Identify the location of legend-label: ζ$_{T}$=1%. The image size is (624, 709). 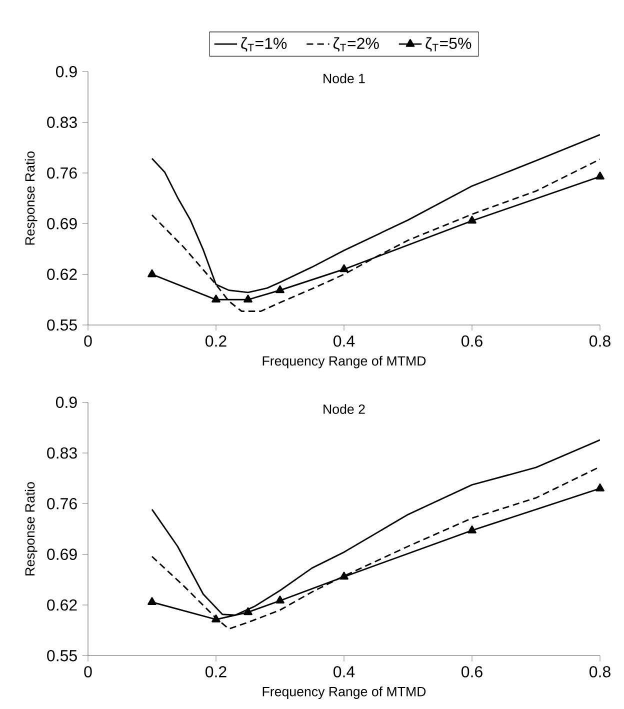
(264, 44).